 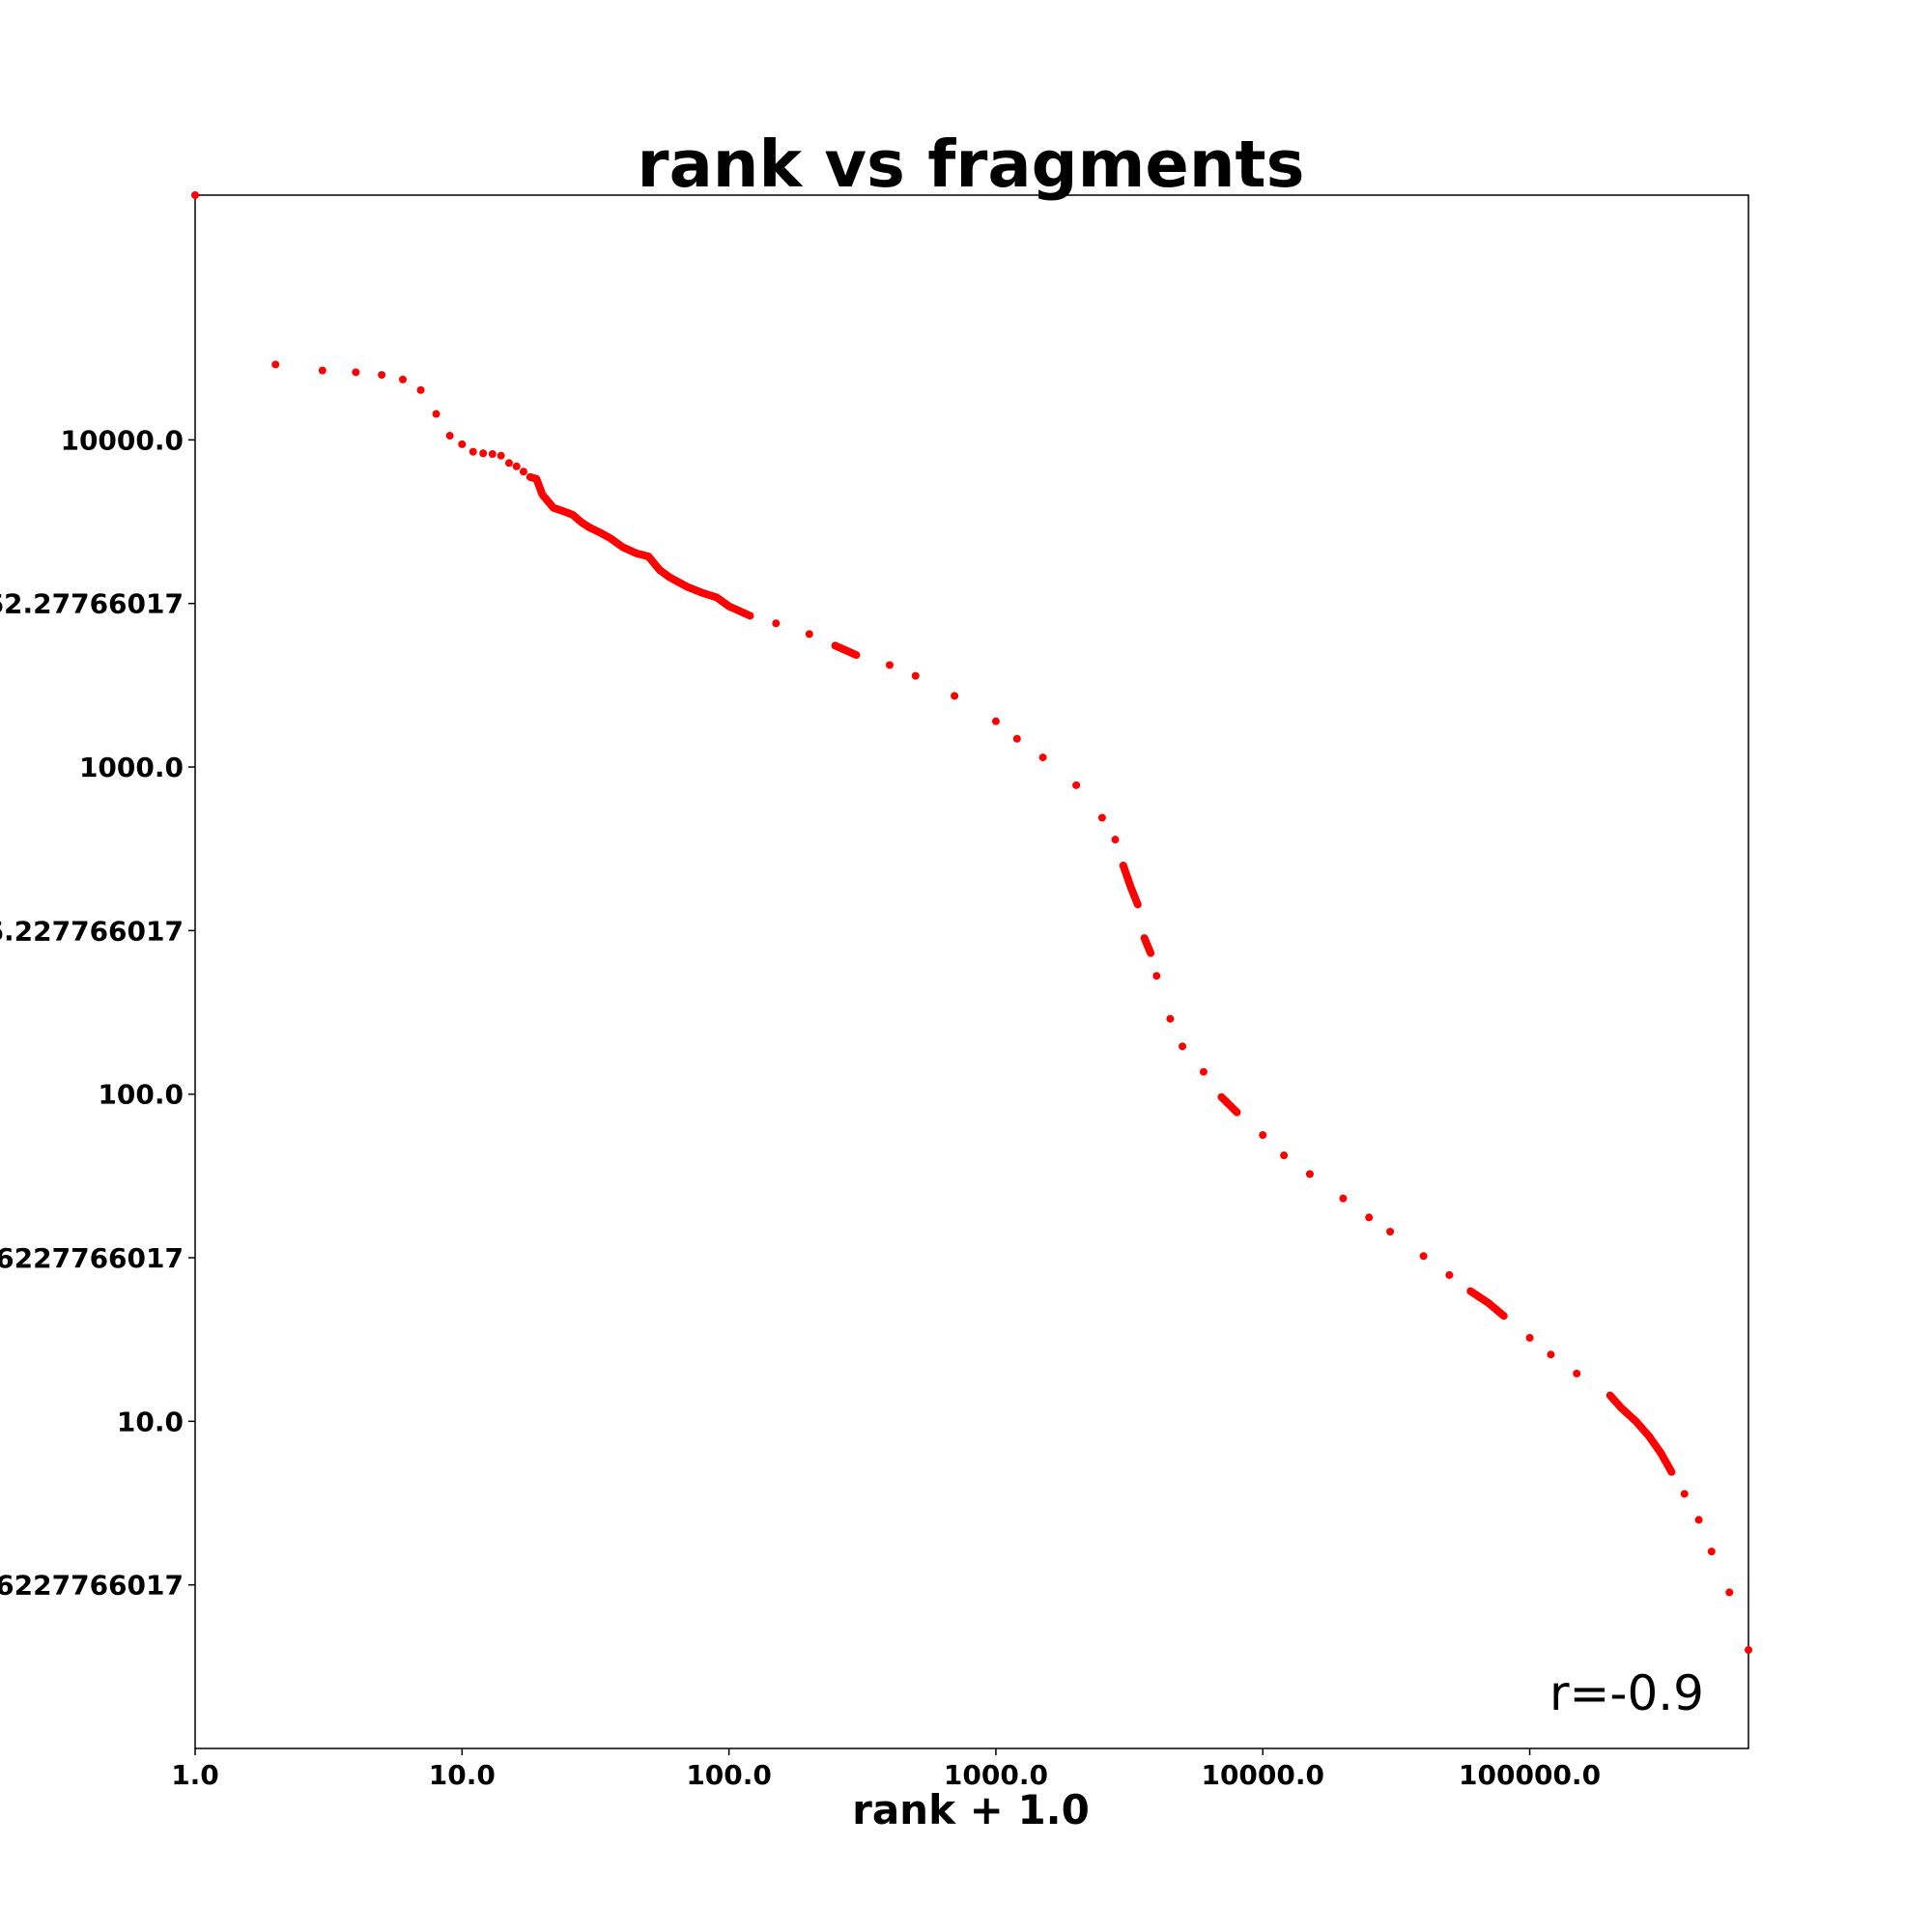 I want to click on x-tick-label: 100000.0, so click(x=1530, y=1775).